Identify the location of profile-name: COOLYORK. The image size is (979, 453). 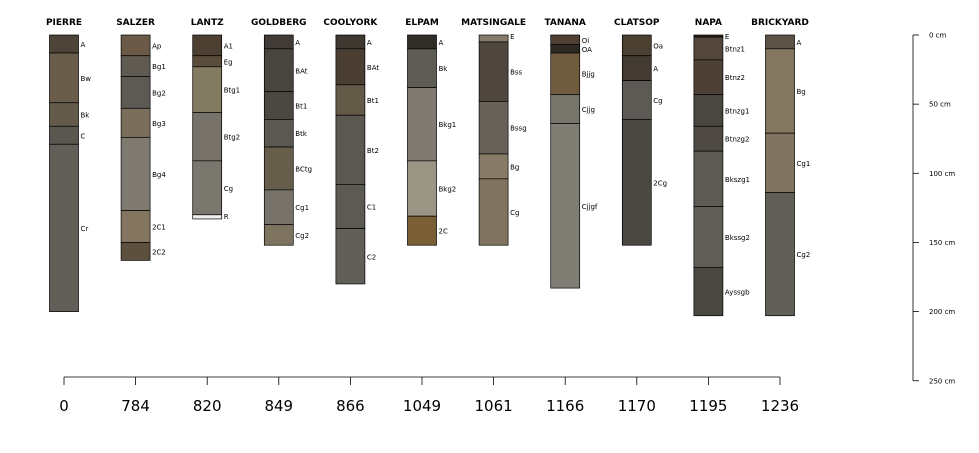
(350, 23).